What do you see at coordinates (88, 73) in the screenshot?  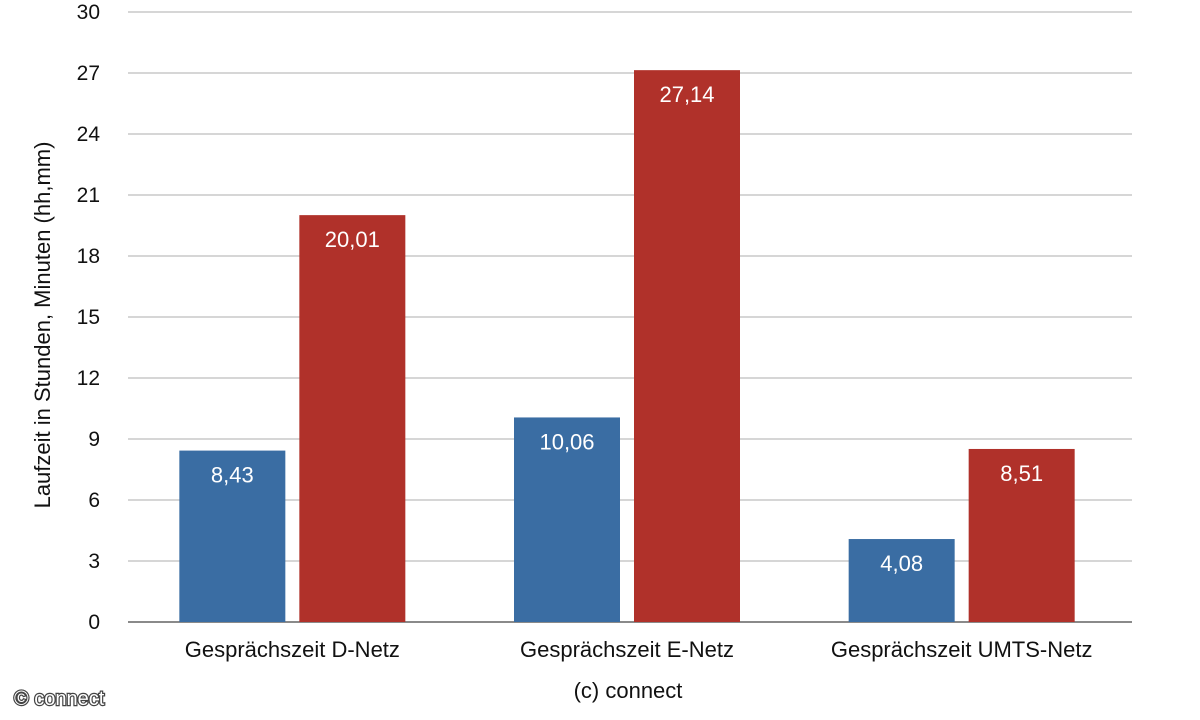 I see `y-tick-label: 27` at bounding box center [88, 73].